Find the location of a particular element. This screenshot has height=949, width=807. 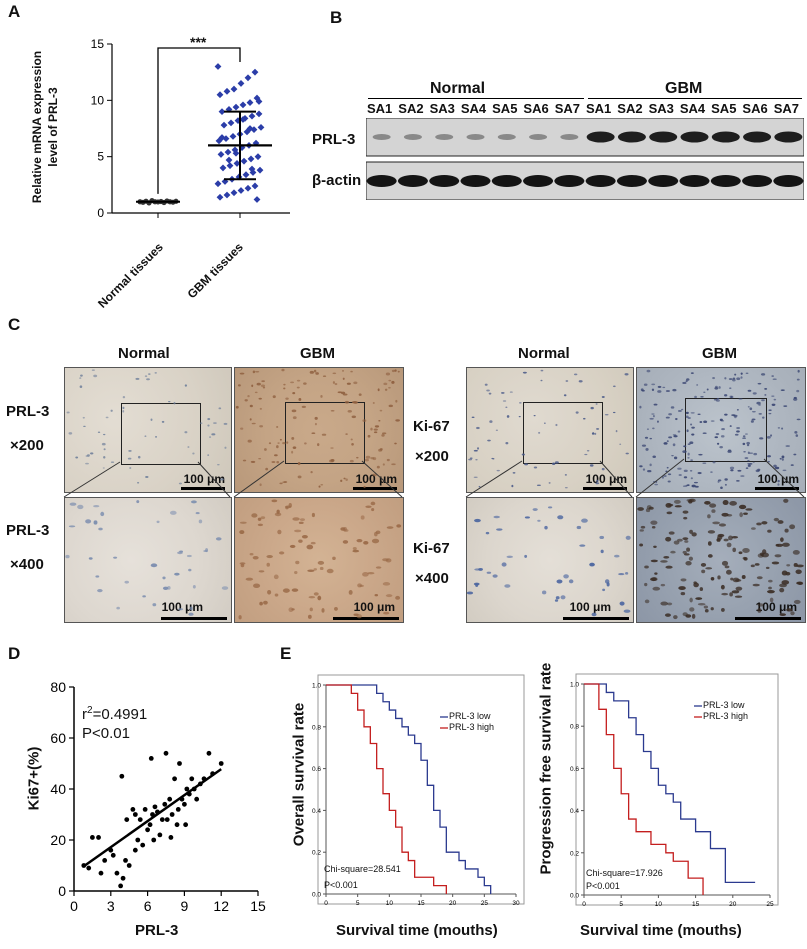

panel-letter-a: A is located at coordinates (14, 11).